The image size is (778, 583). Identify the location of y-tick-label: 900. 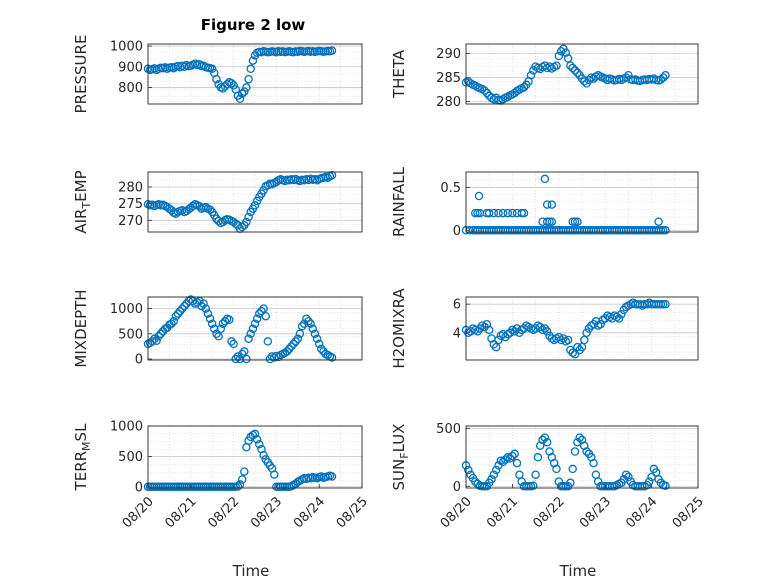
(130, 67).